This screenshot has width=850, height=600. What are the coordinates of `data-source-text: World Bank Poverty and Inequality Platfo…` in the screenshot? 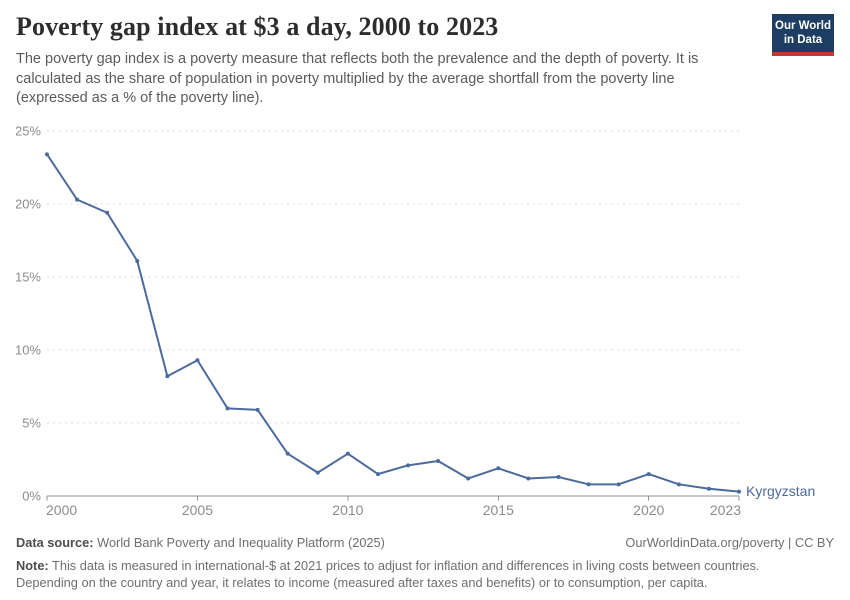 It's located at (241, 543).